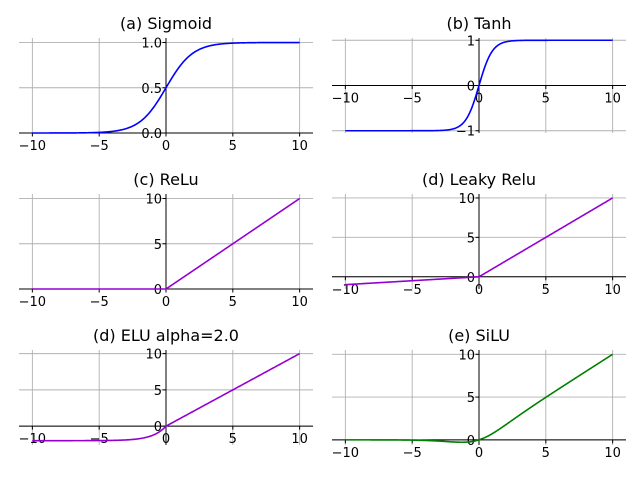 Image resolution: width=640 pixels, height=480 pixels. Describe the element at coordinates (479, 23) in the screenshot. I see `subplot-title: (b) Tanh` at that location.